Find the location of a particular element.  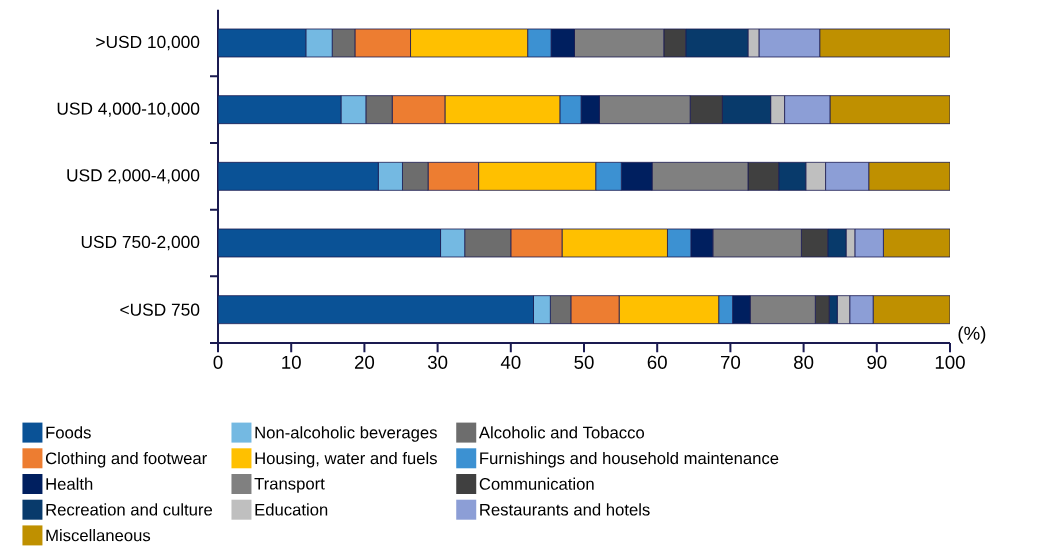

legend-label: Non-alcoholic beverages is located at coordinates (346, 434).